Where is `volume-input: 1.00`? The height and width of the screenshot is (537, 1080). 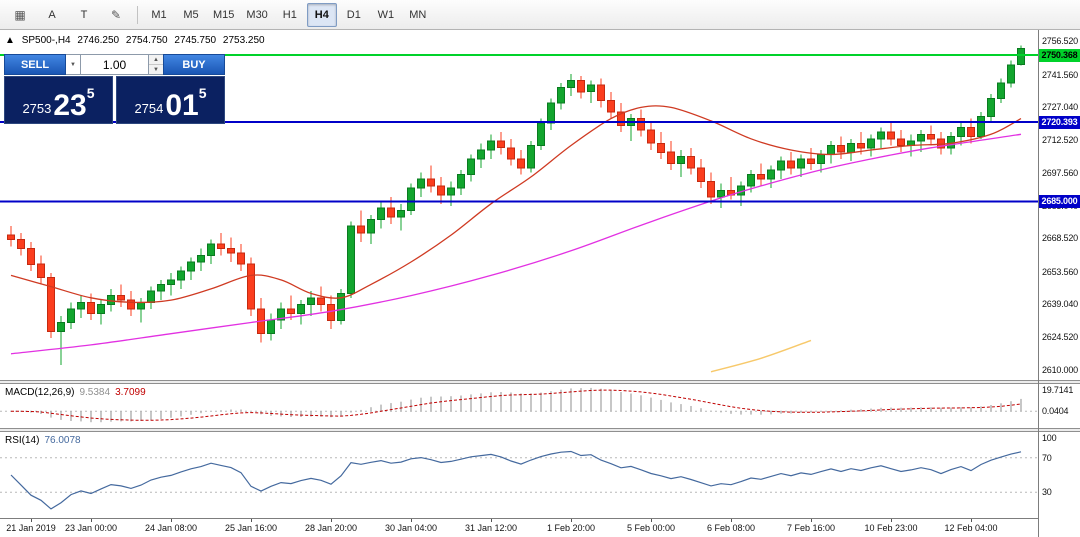 volume-input: 1.00 is located at coordinates (115, 64).